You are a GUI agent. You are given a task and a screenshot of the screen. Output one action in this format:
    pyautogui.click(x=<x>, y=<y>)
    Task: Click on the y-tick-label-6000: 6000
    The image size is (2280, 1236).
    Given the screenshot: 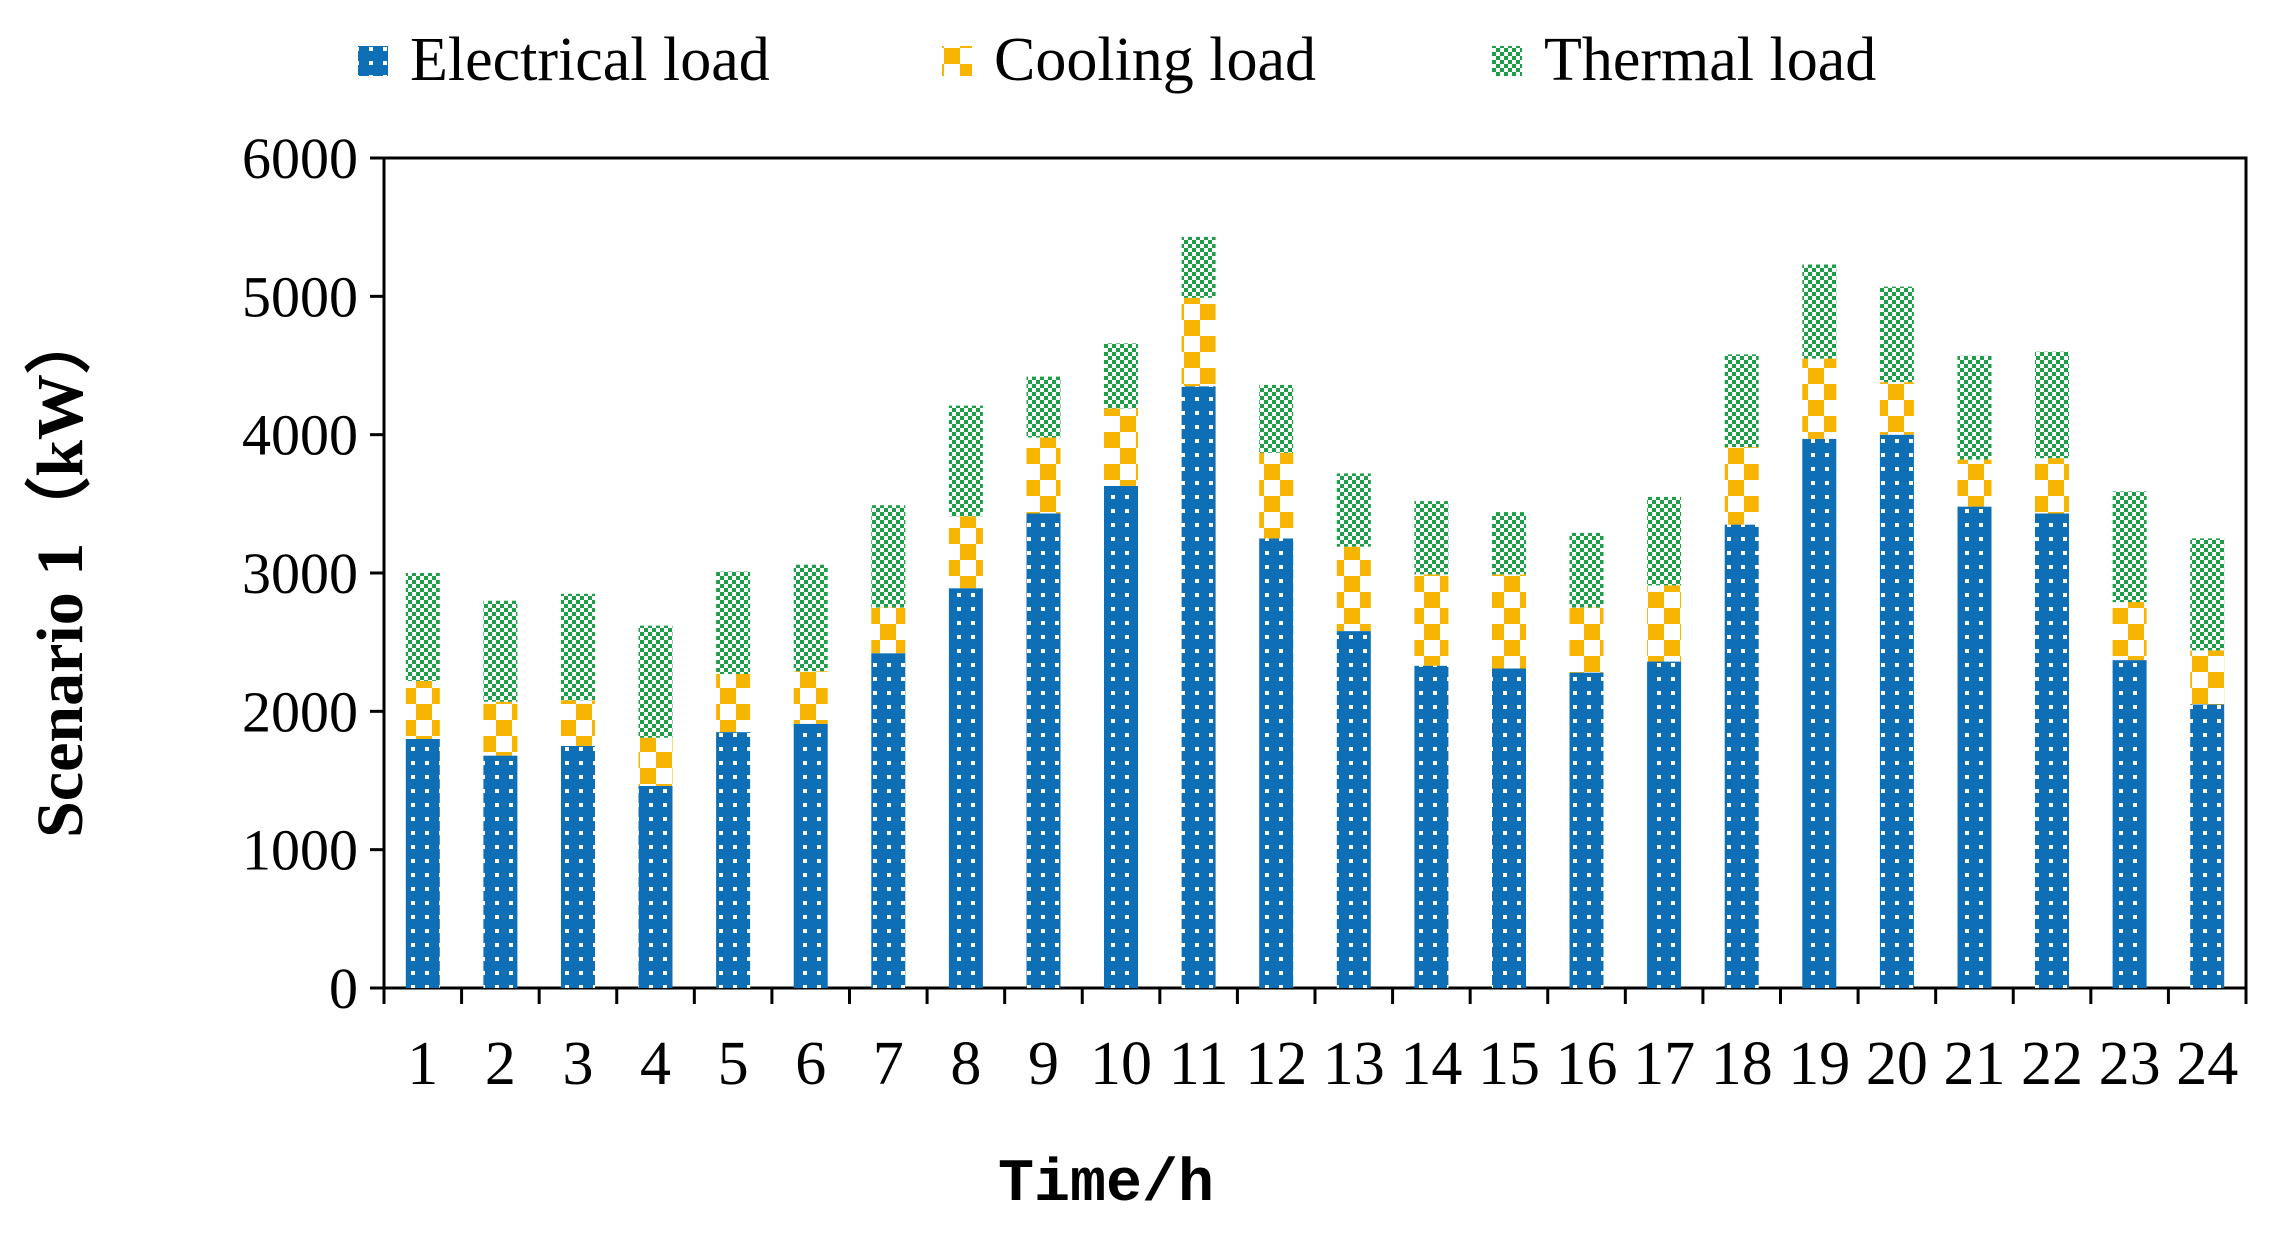 What is the action you would take?
    pyautogui.click(x=300, y=158)
    